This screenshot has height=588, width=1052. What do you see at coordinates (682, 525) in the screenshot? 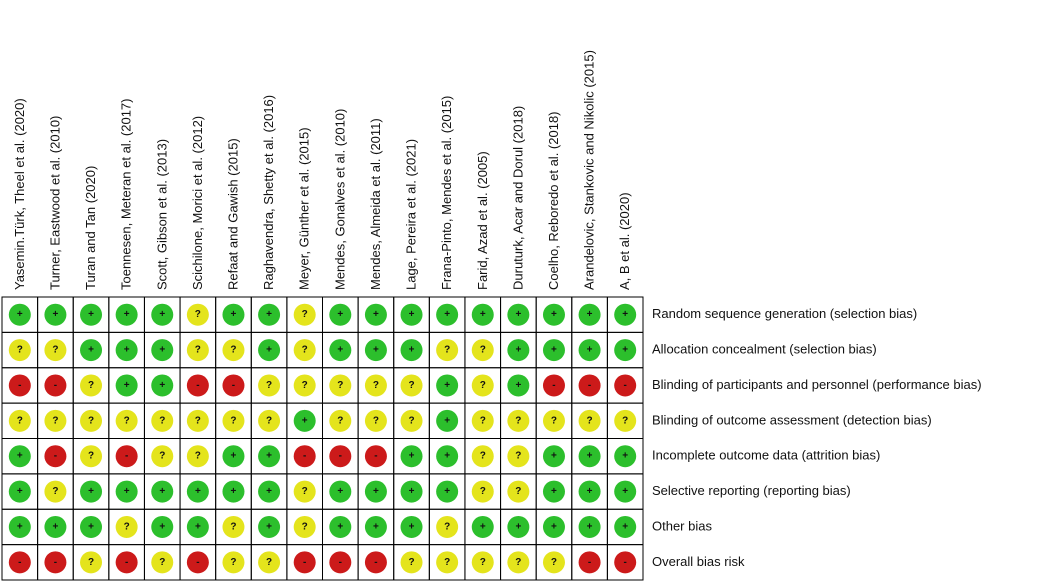
I see `domain-label: Other bias` at bounding box center [682, 525].